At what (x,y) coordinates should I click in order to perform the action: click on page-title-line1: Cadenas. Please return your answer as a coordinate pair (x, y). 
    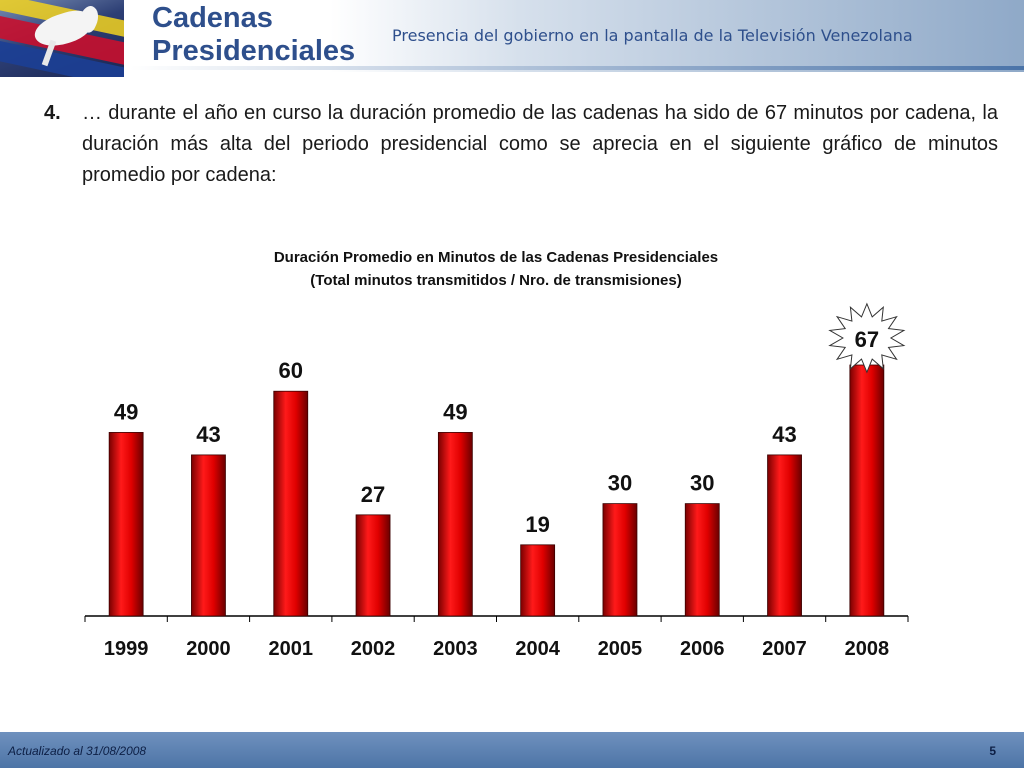
    Looking at the image, I should click on (212, 18).